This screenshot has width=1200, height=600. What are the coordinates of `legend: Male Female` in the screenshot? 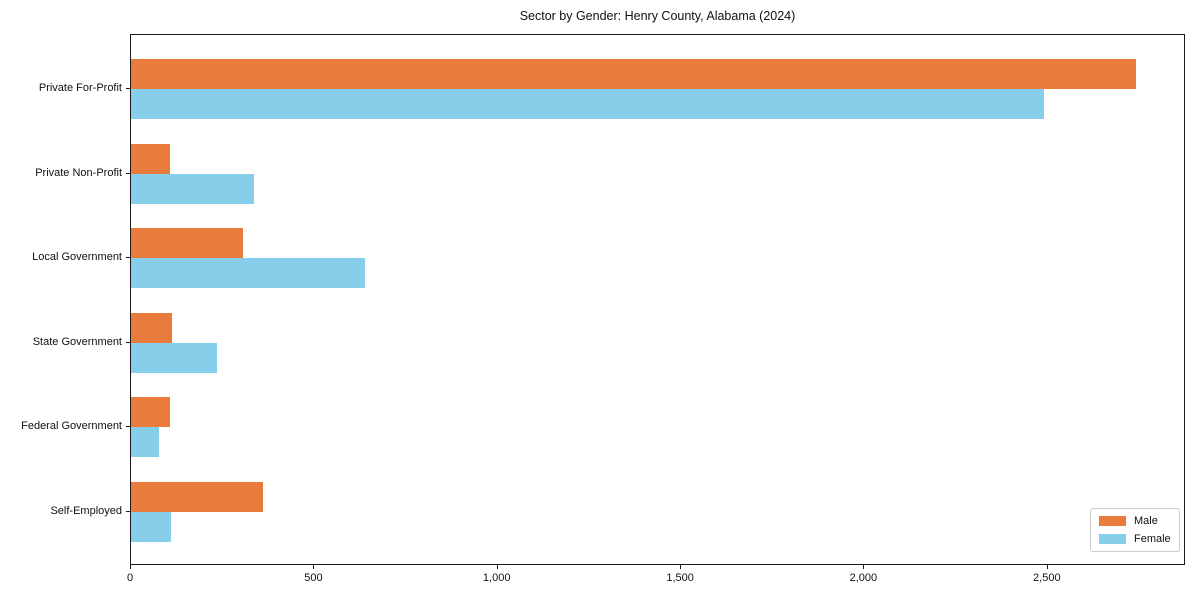 It's located at (1135, 530).